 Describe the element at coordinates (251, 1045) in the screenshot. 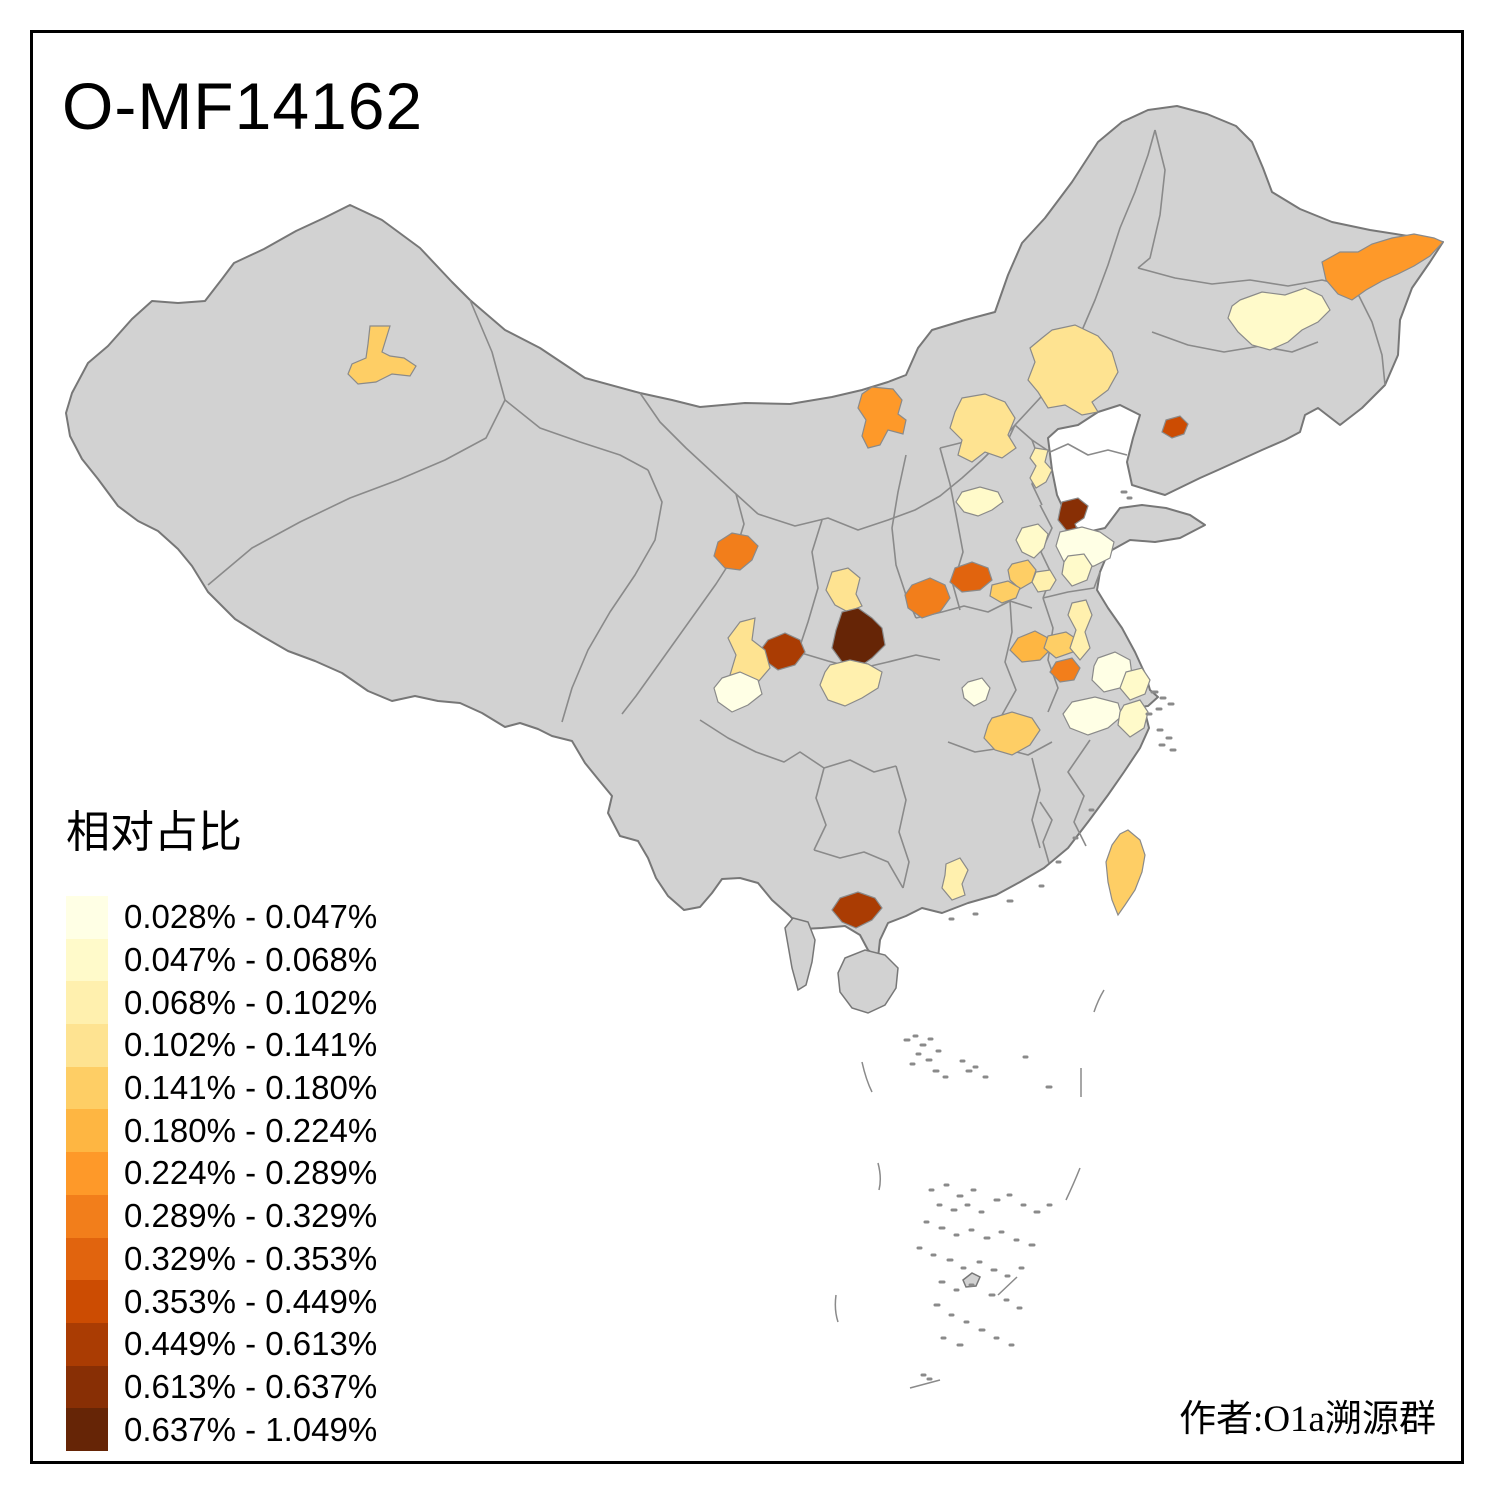

I see `legend-label: 0.102% - 0.141%` at that location.